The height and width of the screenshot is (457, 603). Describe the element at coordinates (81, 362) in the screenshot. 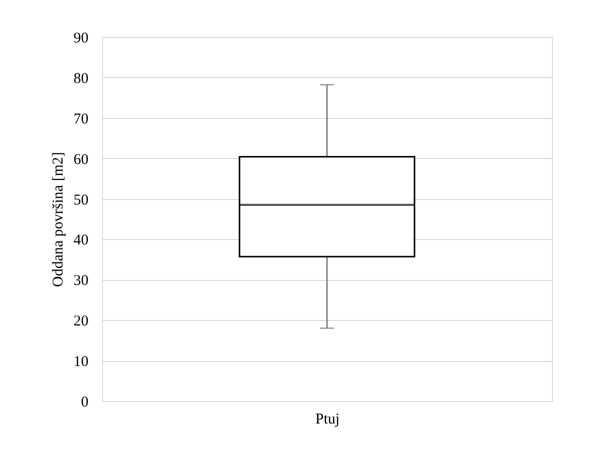

I see `y-tick-label: 10` at that location.